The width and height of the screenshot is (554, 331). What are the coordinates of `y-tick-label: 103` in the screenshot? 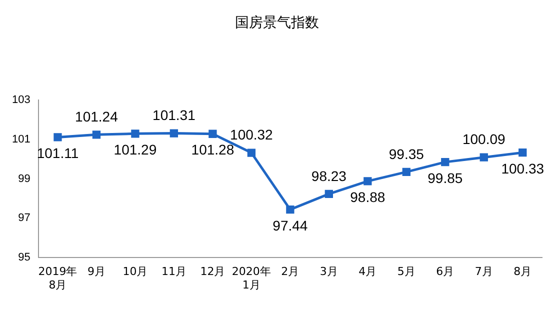 It's located at (21, 100).